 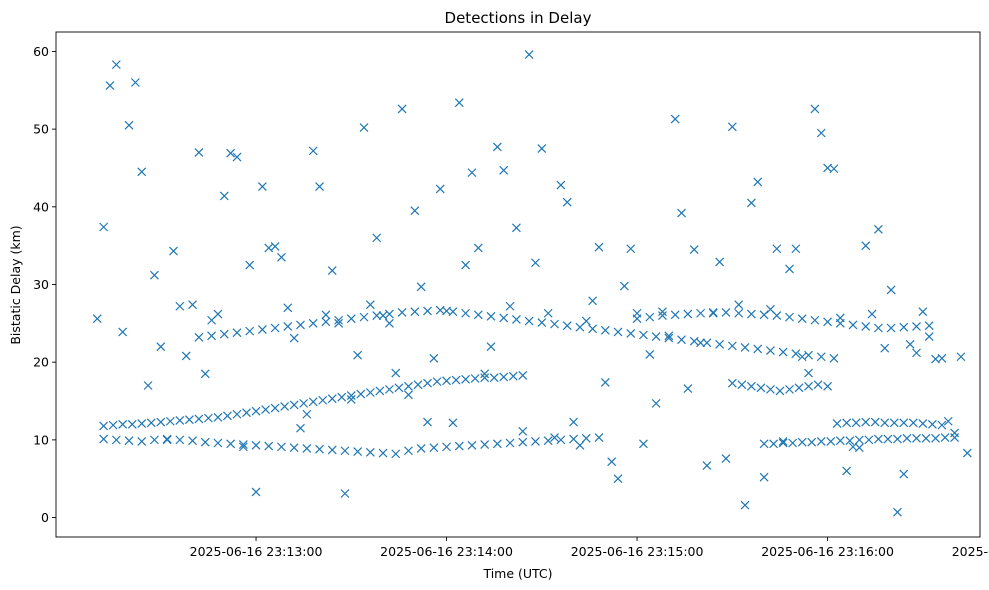 I want to click on x-tick-label: 2025-06-16 23:17:00, so click(x=970, y=551).